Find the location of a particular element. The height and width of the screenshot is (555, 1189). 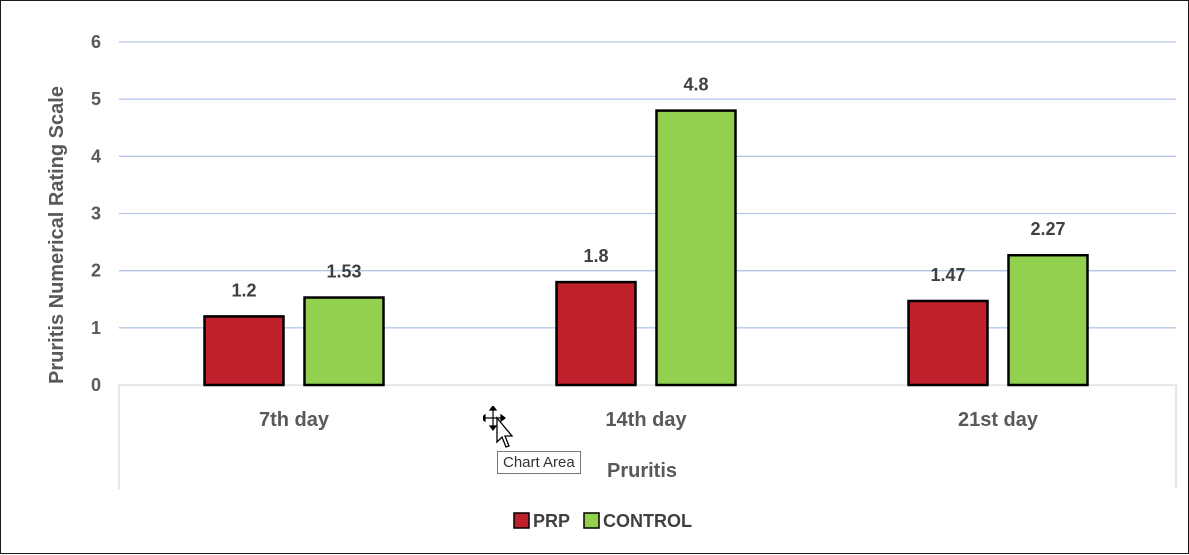

legend-entry: PRP is located at coordinates (541, 521).